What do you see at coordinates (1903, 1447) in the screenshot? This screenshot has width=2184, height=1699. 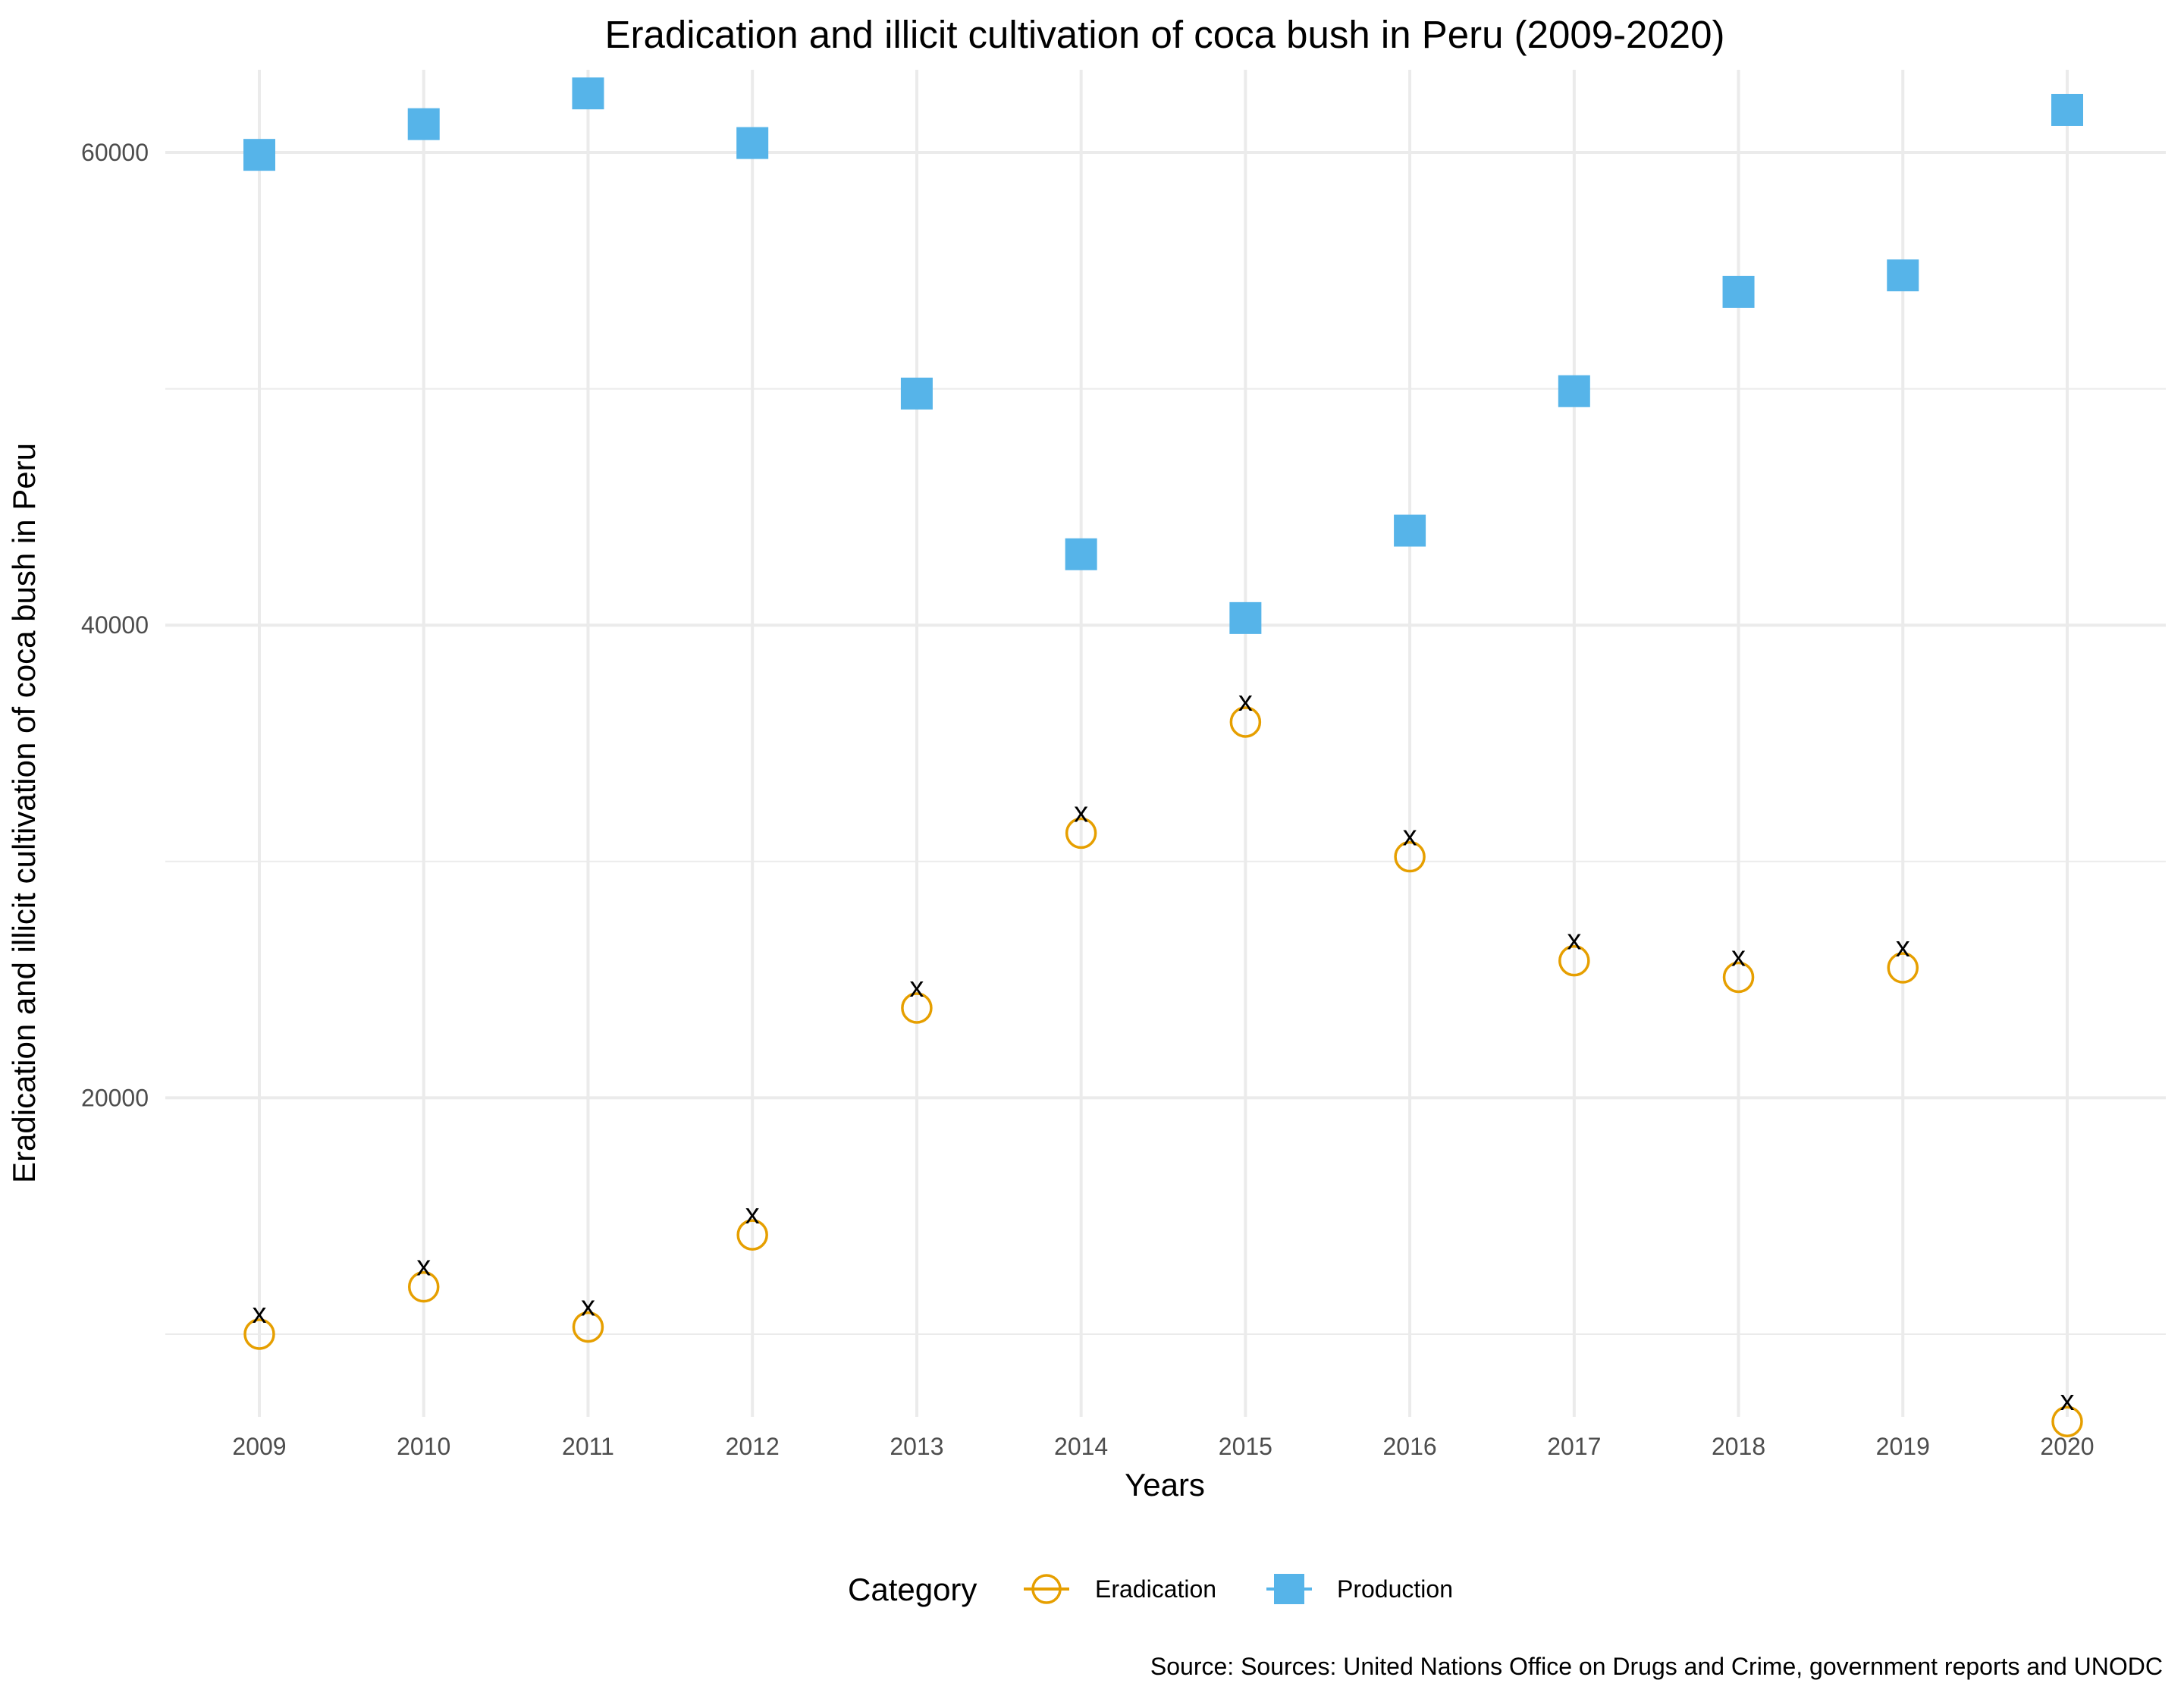 I see `x-tick-label: 2019` at bounding box center [1903, 1447].